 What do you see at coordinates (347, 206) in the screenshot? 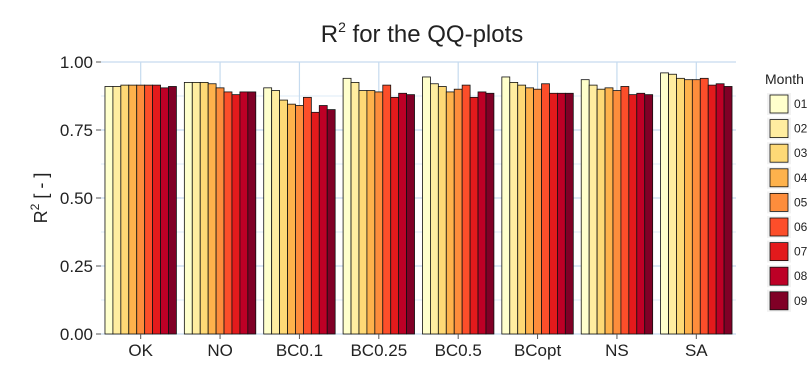
I see `bar-BC0.25-01` at bounding box center [347, 206].